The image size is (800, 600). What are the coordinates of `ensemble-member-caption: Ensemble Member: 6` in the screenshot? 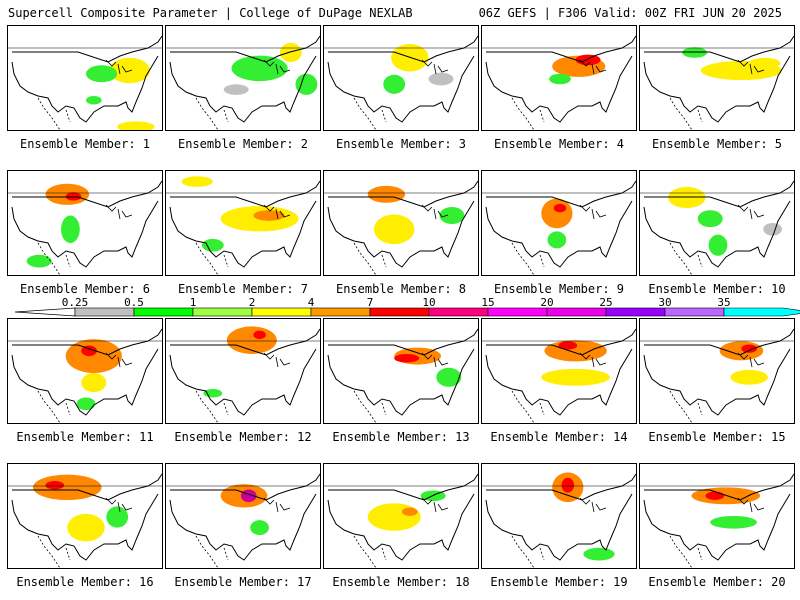 It's located at (85, 289).